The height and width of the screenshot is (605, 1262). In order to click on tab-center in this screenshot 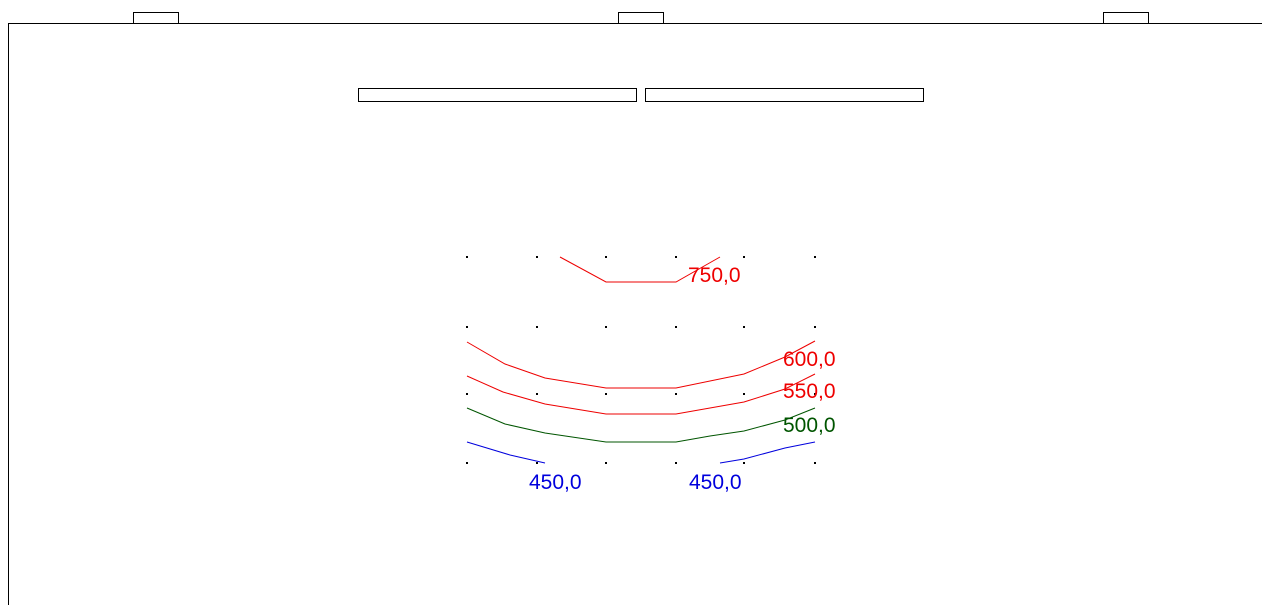, I will do `click(641, 18)`.